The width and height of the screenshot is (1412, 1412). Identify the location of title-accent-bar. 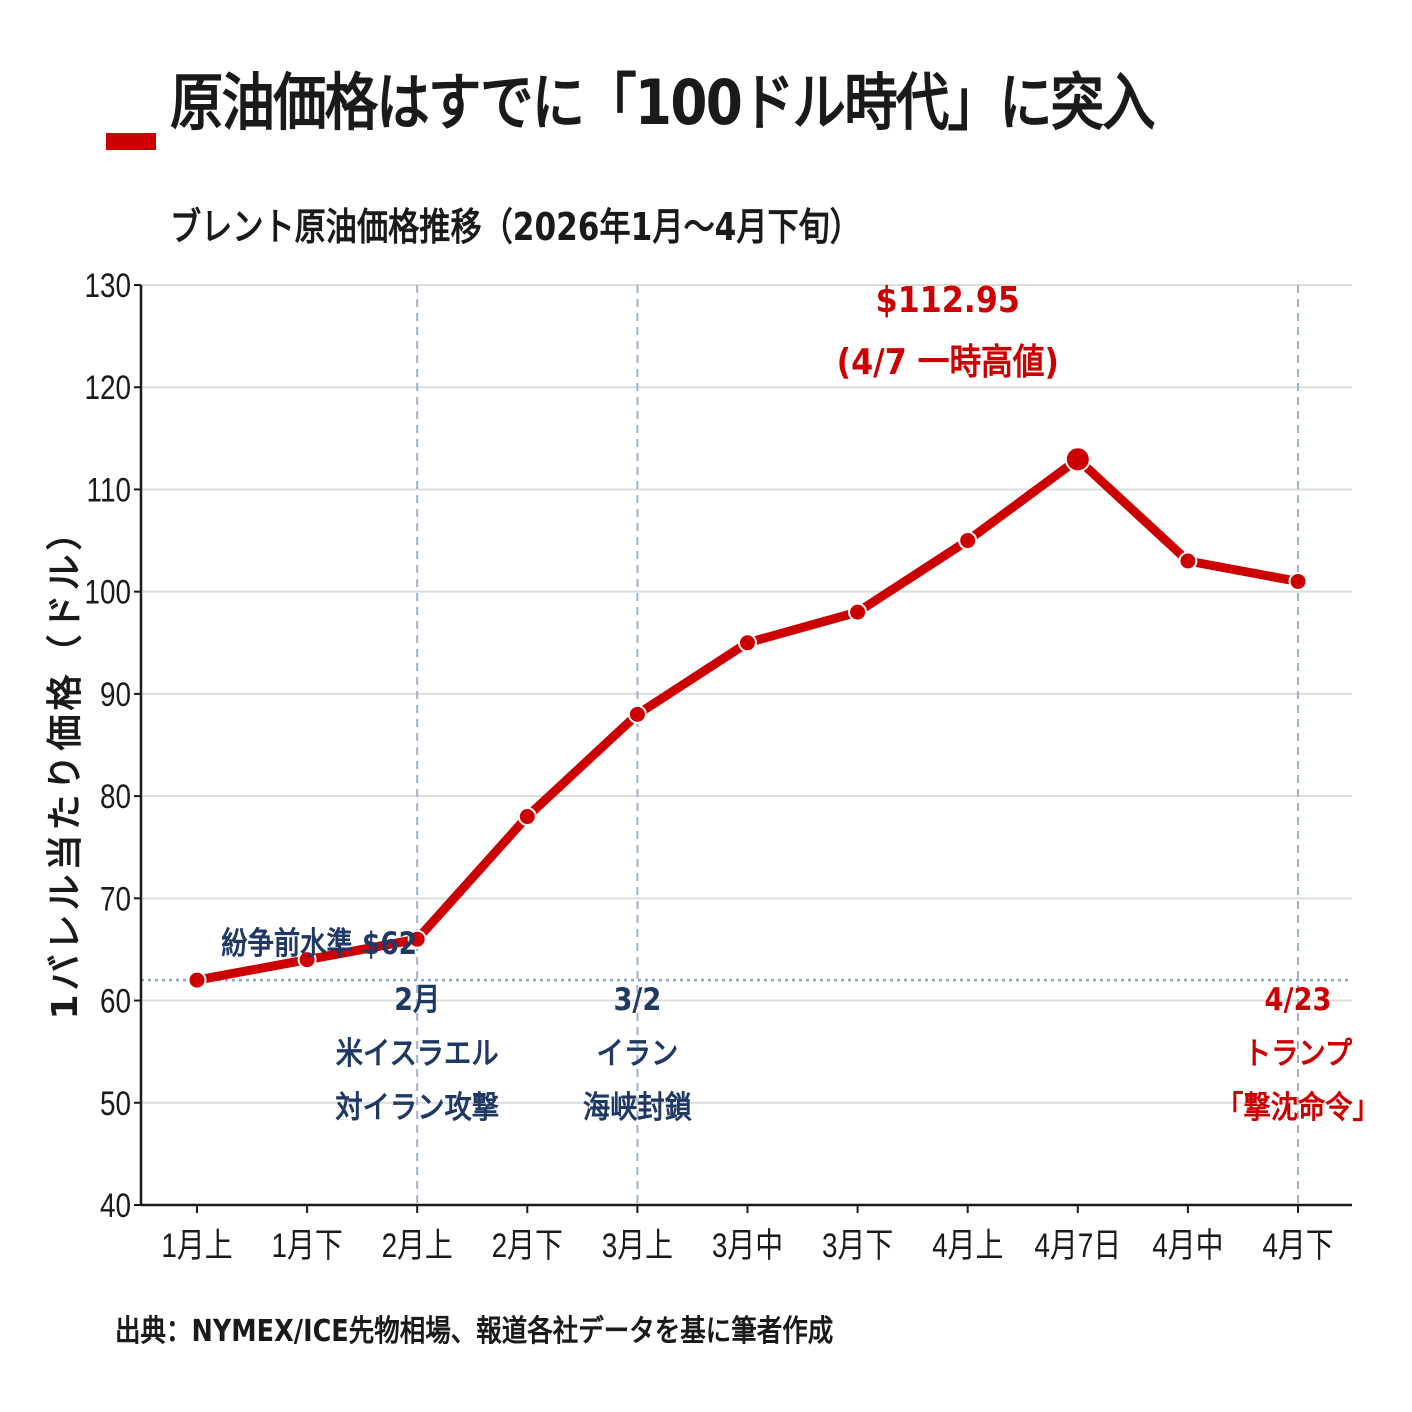
(131, 141).